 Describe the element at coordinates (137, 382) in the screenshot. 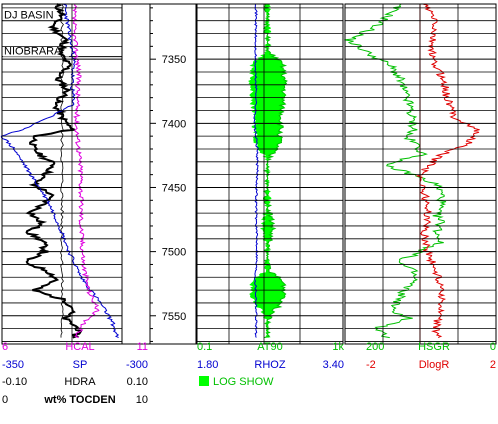

I see `scale-right-value: 0.10` at that location.